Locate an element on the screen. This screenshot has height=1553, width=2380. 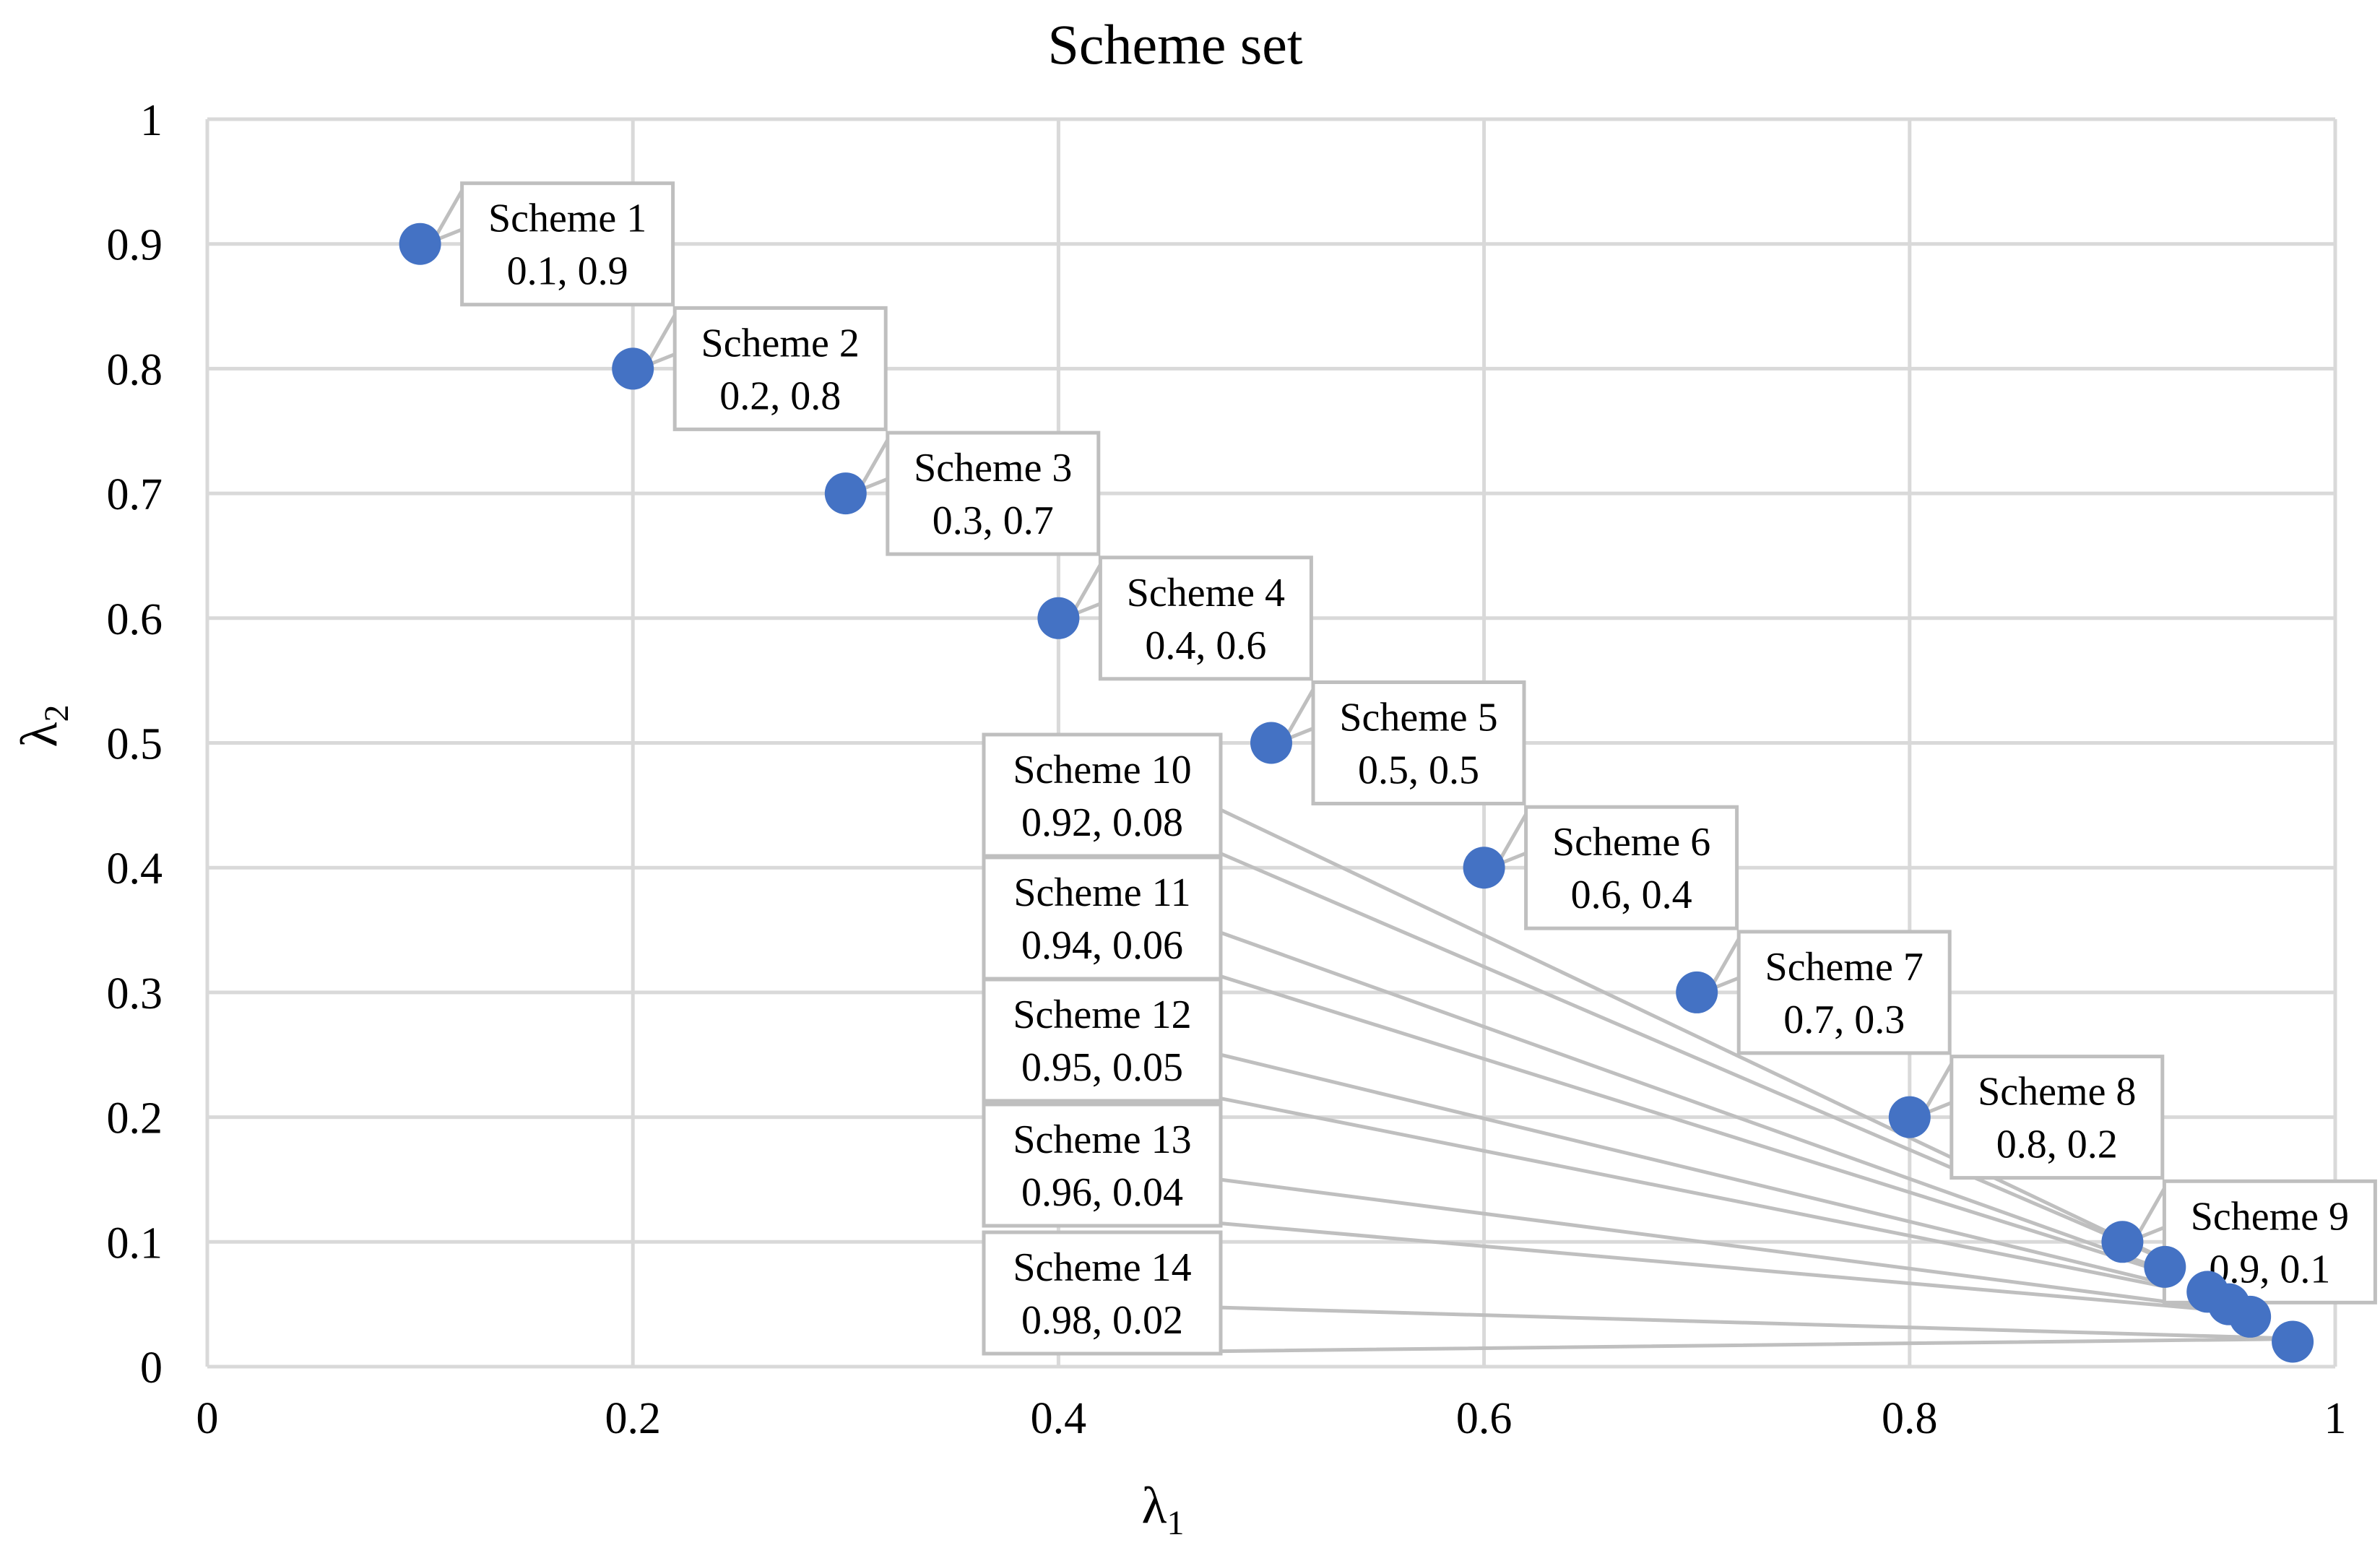
data-label-name-8: Scheme 8 is located at coordinates (2057, 1092).